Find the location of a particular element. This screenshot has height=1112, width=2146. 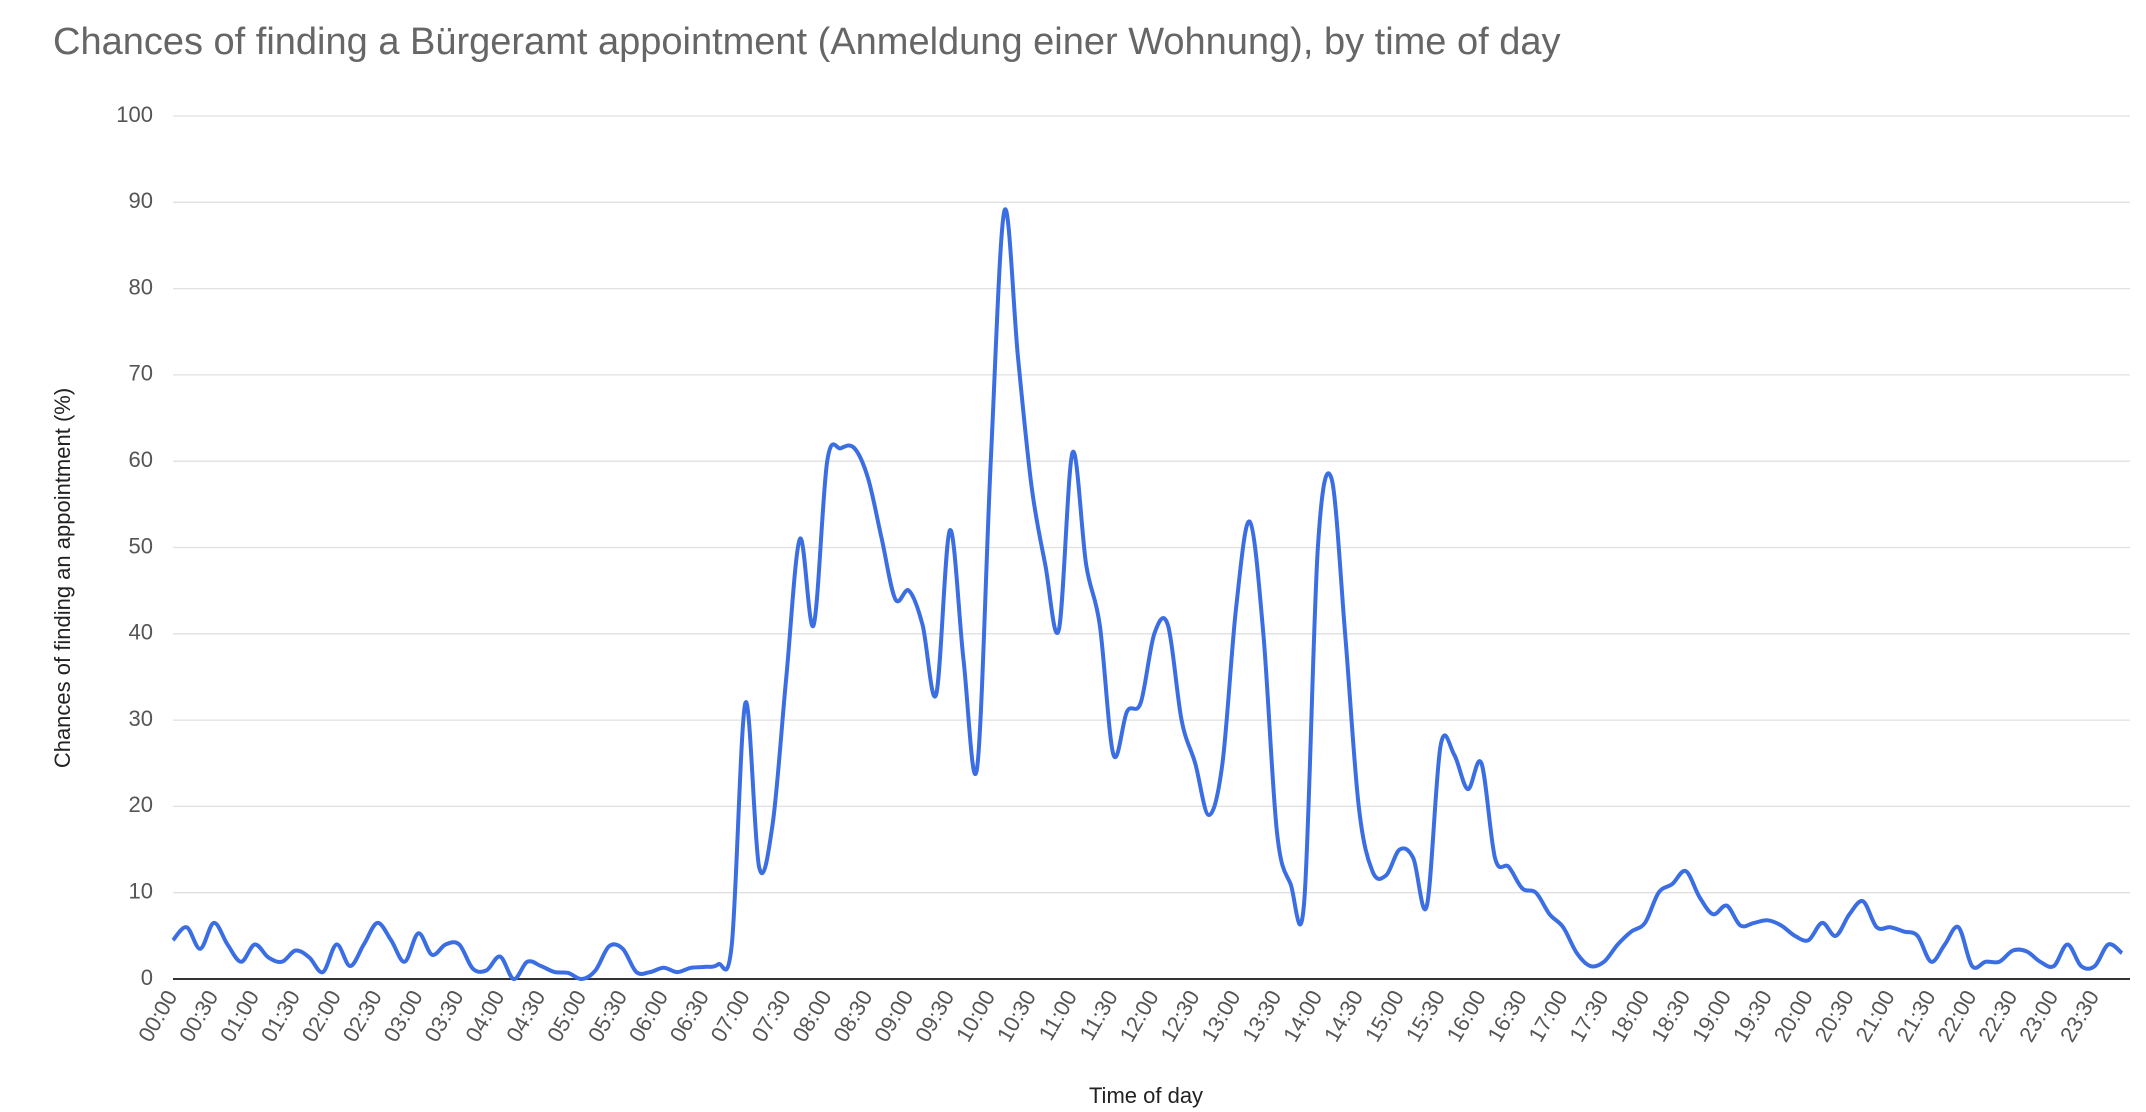

x-tick-label: 05:30 is located at coordinates (607, 1016).